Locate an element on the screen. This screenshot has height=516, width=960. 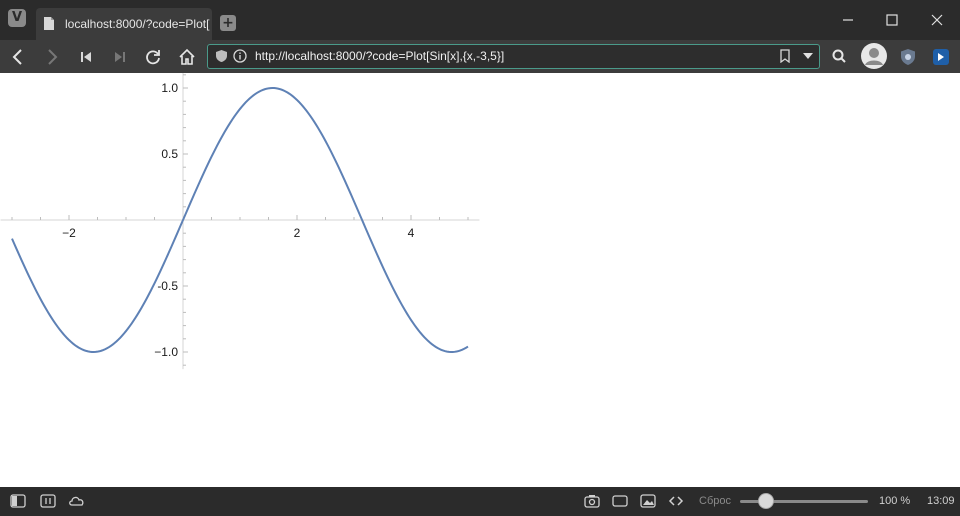
browser-tab: localhost:8000/?code=Plot[ is located at coordinates (124, 24).